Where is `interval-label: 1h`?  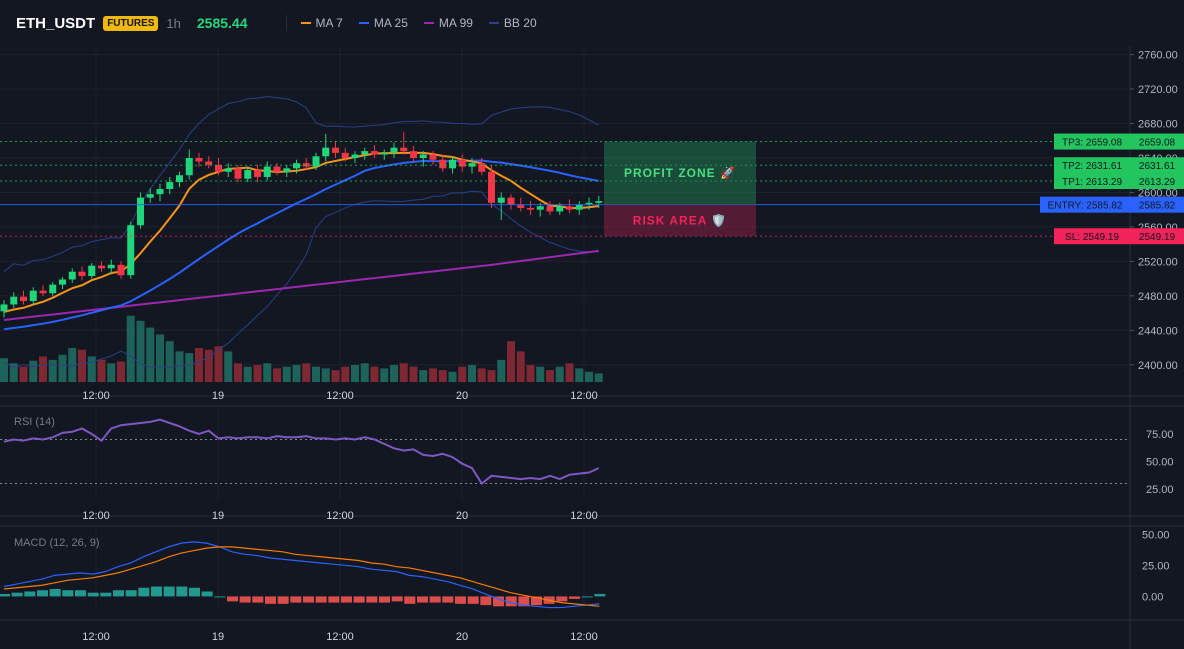
interval-label: 1h is located at coordinates (173, 23).